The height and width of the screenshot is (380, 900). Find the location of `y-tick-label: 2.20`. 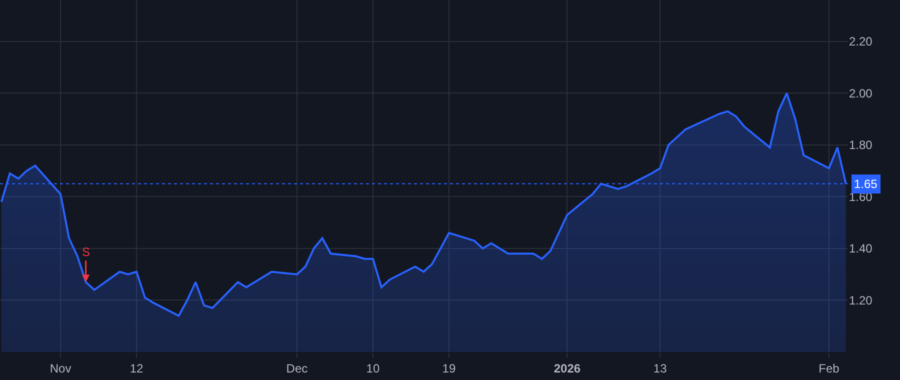

y-tick-label: 2.20 is located at coordinates (861, 41).